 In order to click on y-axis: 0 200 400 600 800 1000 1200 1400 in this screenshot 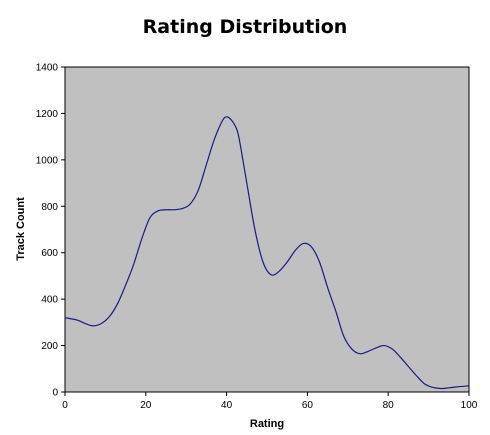, I will do `click(50, 231)`.